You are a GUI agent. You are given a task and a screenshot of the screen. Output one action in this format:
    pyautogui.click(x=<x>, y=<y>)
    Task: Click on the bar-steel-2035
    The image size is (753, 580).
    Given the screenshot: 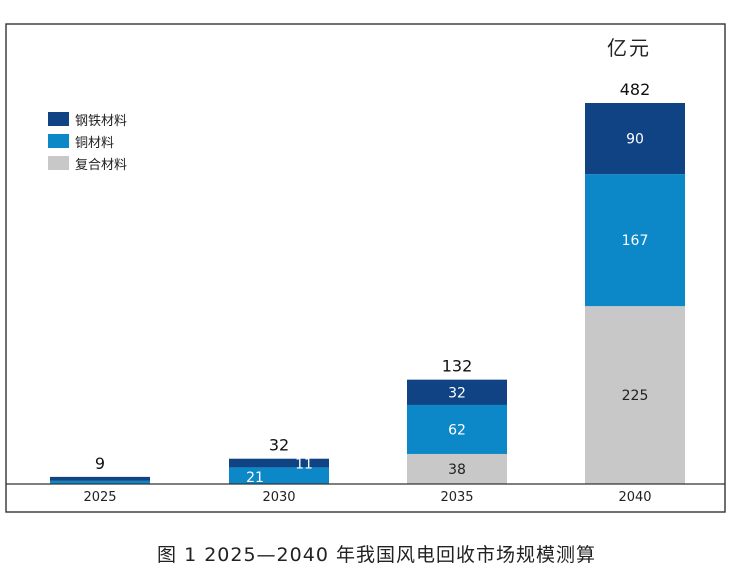 What is the action you would take?
    pyautogui.click(x=457, y=392)
    